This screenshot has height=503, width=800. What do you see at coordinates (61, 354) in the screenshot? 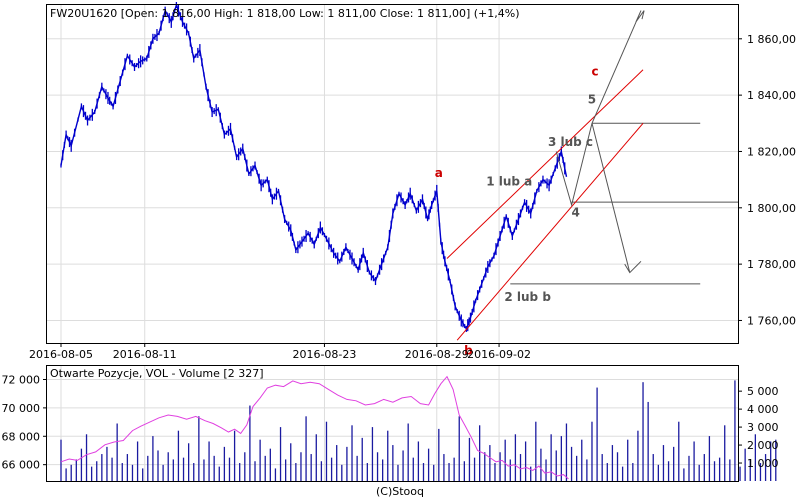
I see `date-tick-label: 2016-08-05` at bounding box center [61, 354].